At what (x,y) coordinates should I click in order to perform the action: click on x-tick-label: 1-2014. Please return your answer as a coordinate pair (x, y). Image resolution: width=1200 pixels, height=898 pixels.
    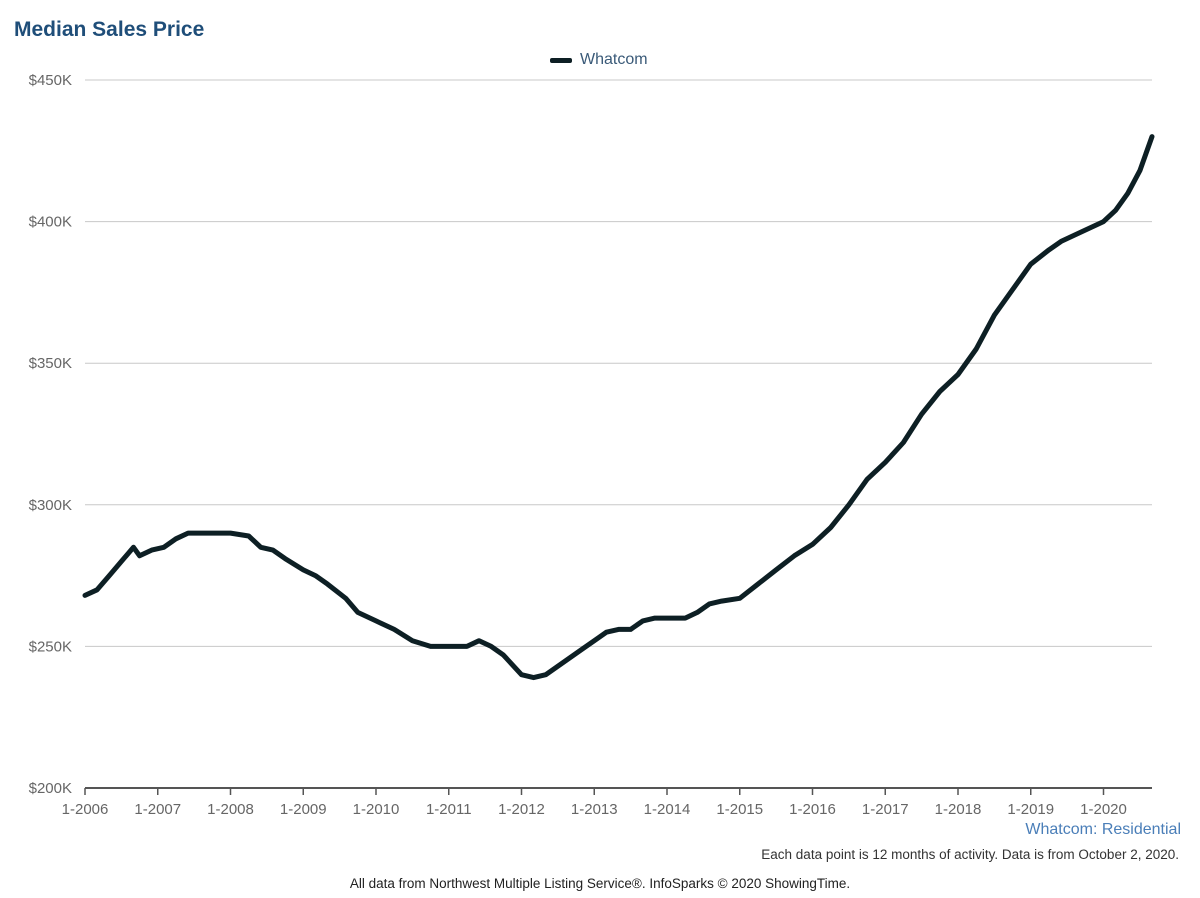
    Looking at the image, I should click on (667, 809).